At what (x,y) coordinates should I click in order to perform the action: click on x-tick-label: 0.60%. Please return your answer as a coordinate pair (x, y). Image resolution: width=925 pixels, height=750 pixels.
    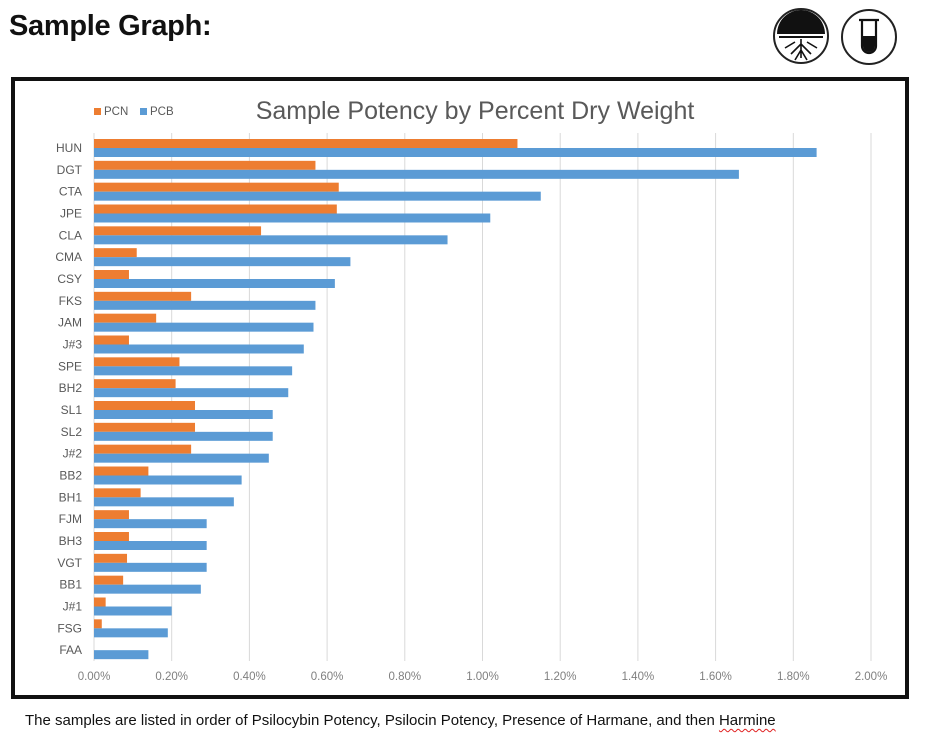
    Looking at the image, I should click on (327, 677).